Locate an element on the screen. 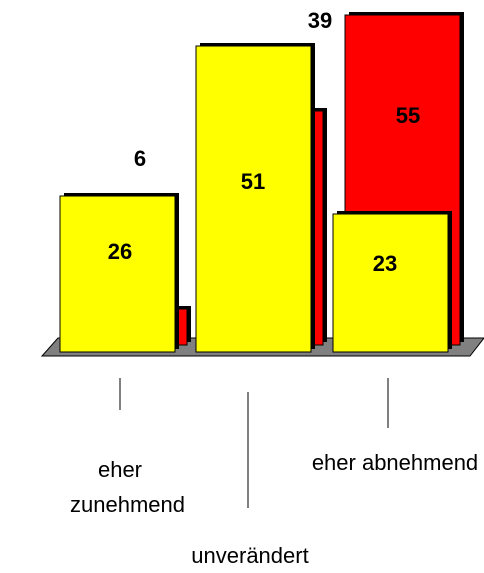 The image size is (484, 573). data-label: 55 is located at coordinates (408, 115).